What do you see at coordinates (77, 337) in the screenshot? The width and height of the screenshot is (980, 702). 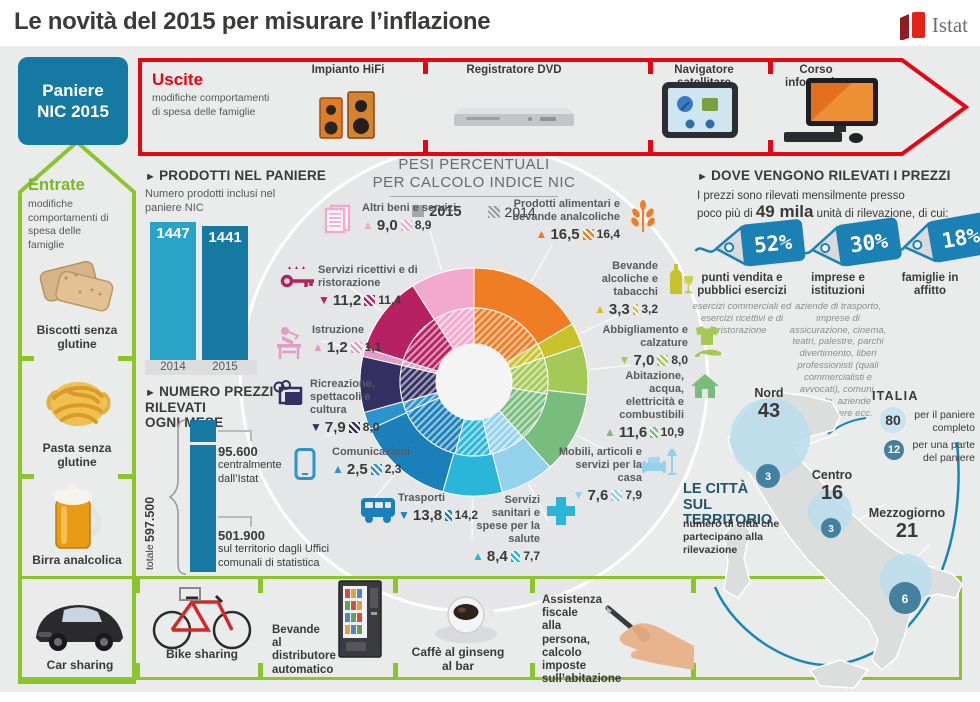 I see `entrate-item-biscotti: Biscotti senza glutine` at bounding box center [77, 337].